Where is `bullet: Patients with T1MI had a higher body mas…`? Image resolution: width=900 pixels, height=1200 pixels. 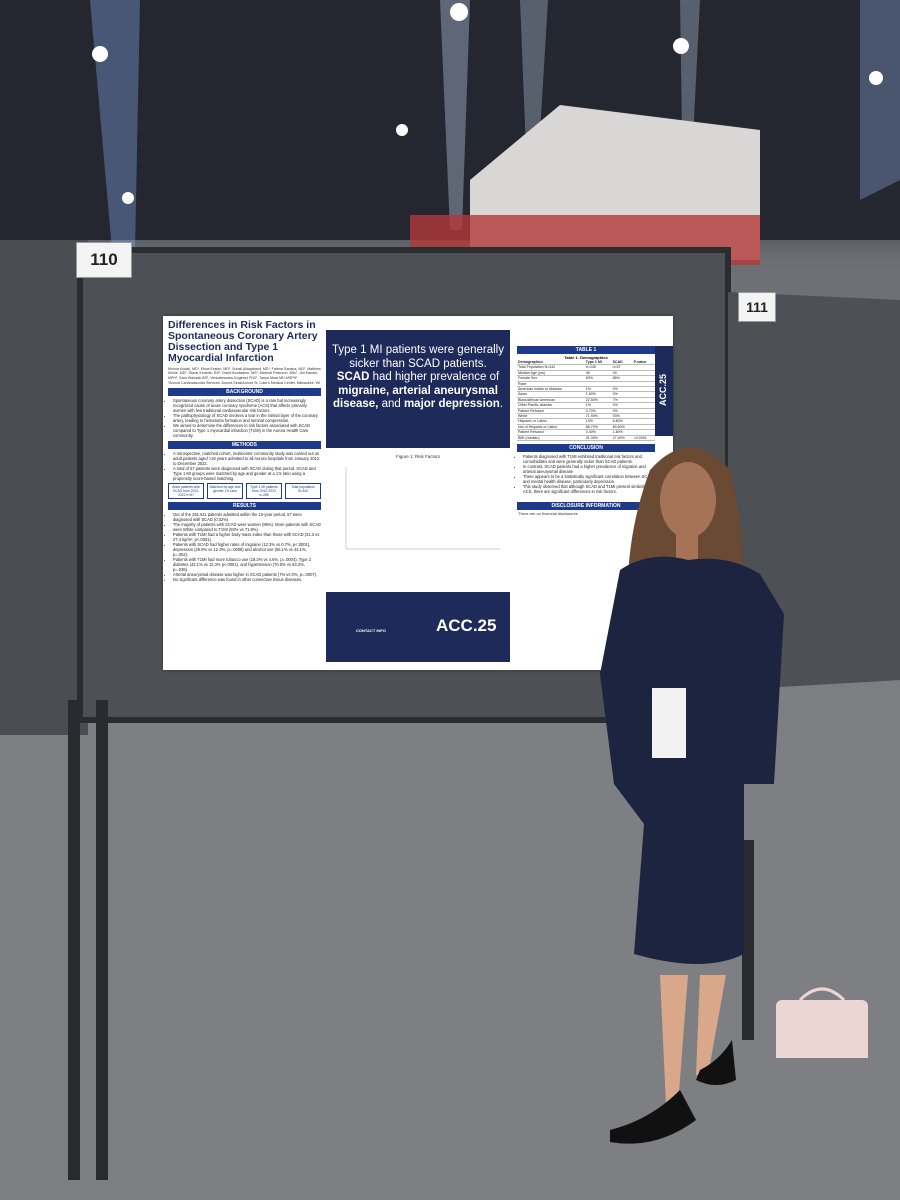 bullet: Patients with T1MI had a higher body mas… is located at coordinates (247, 537).